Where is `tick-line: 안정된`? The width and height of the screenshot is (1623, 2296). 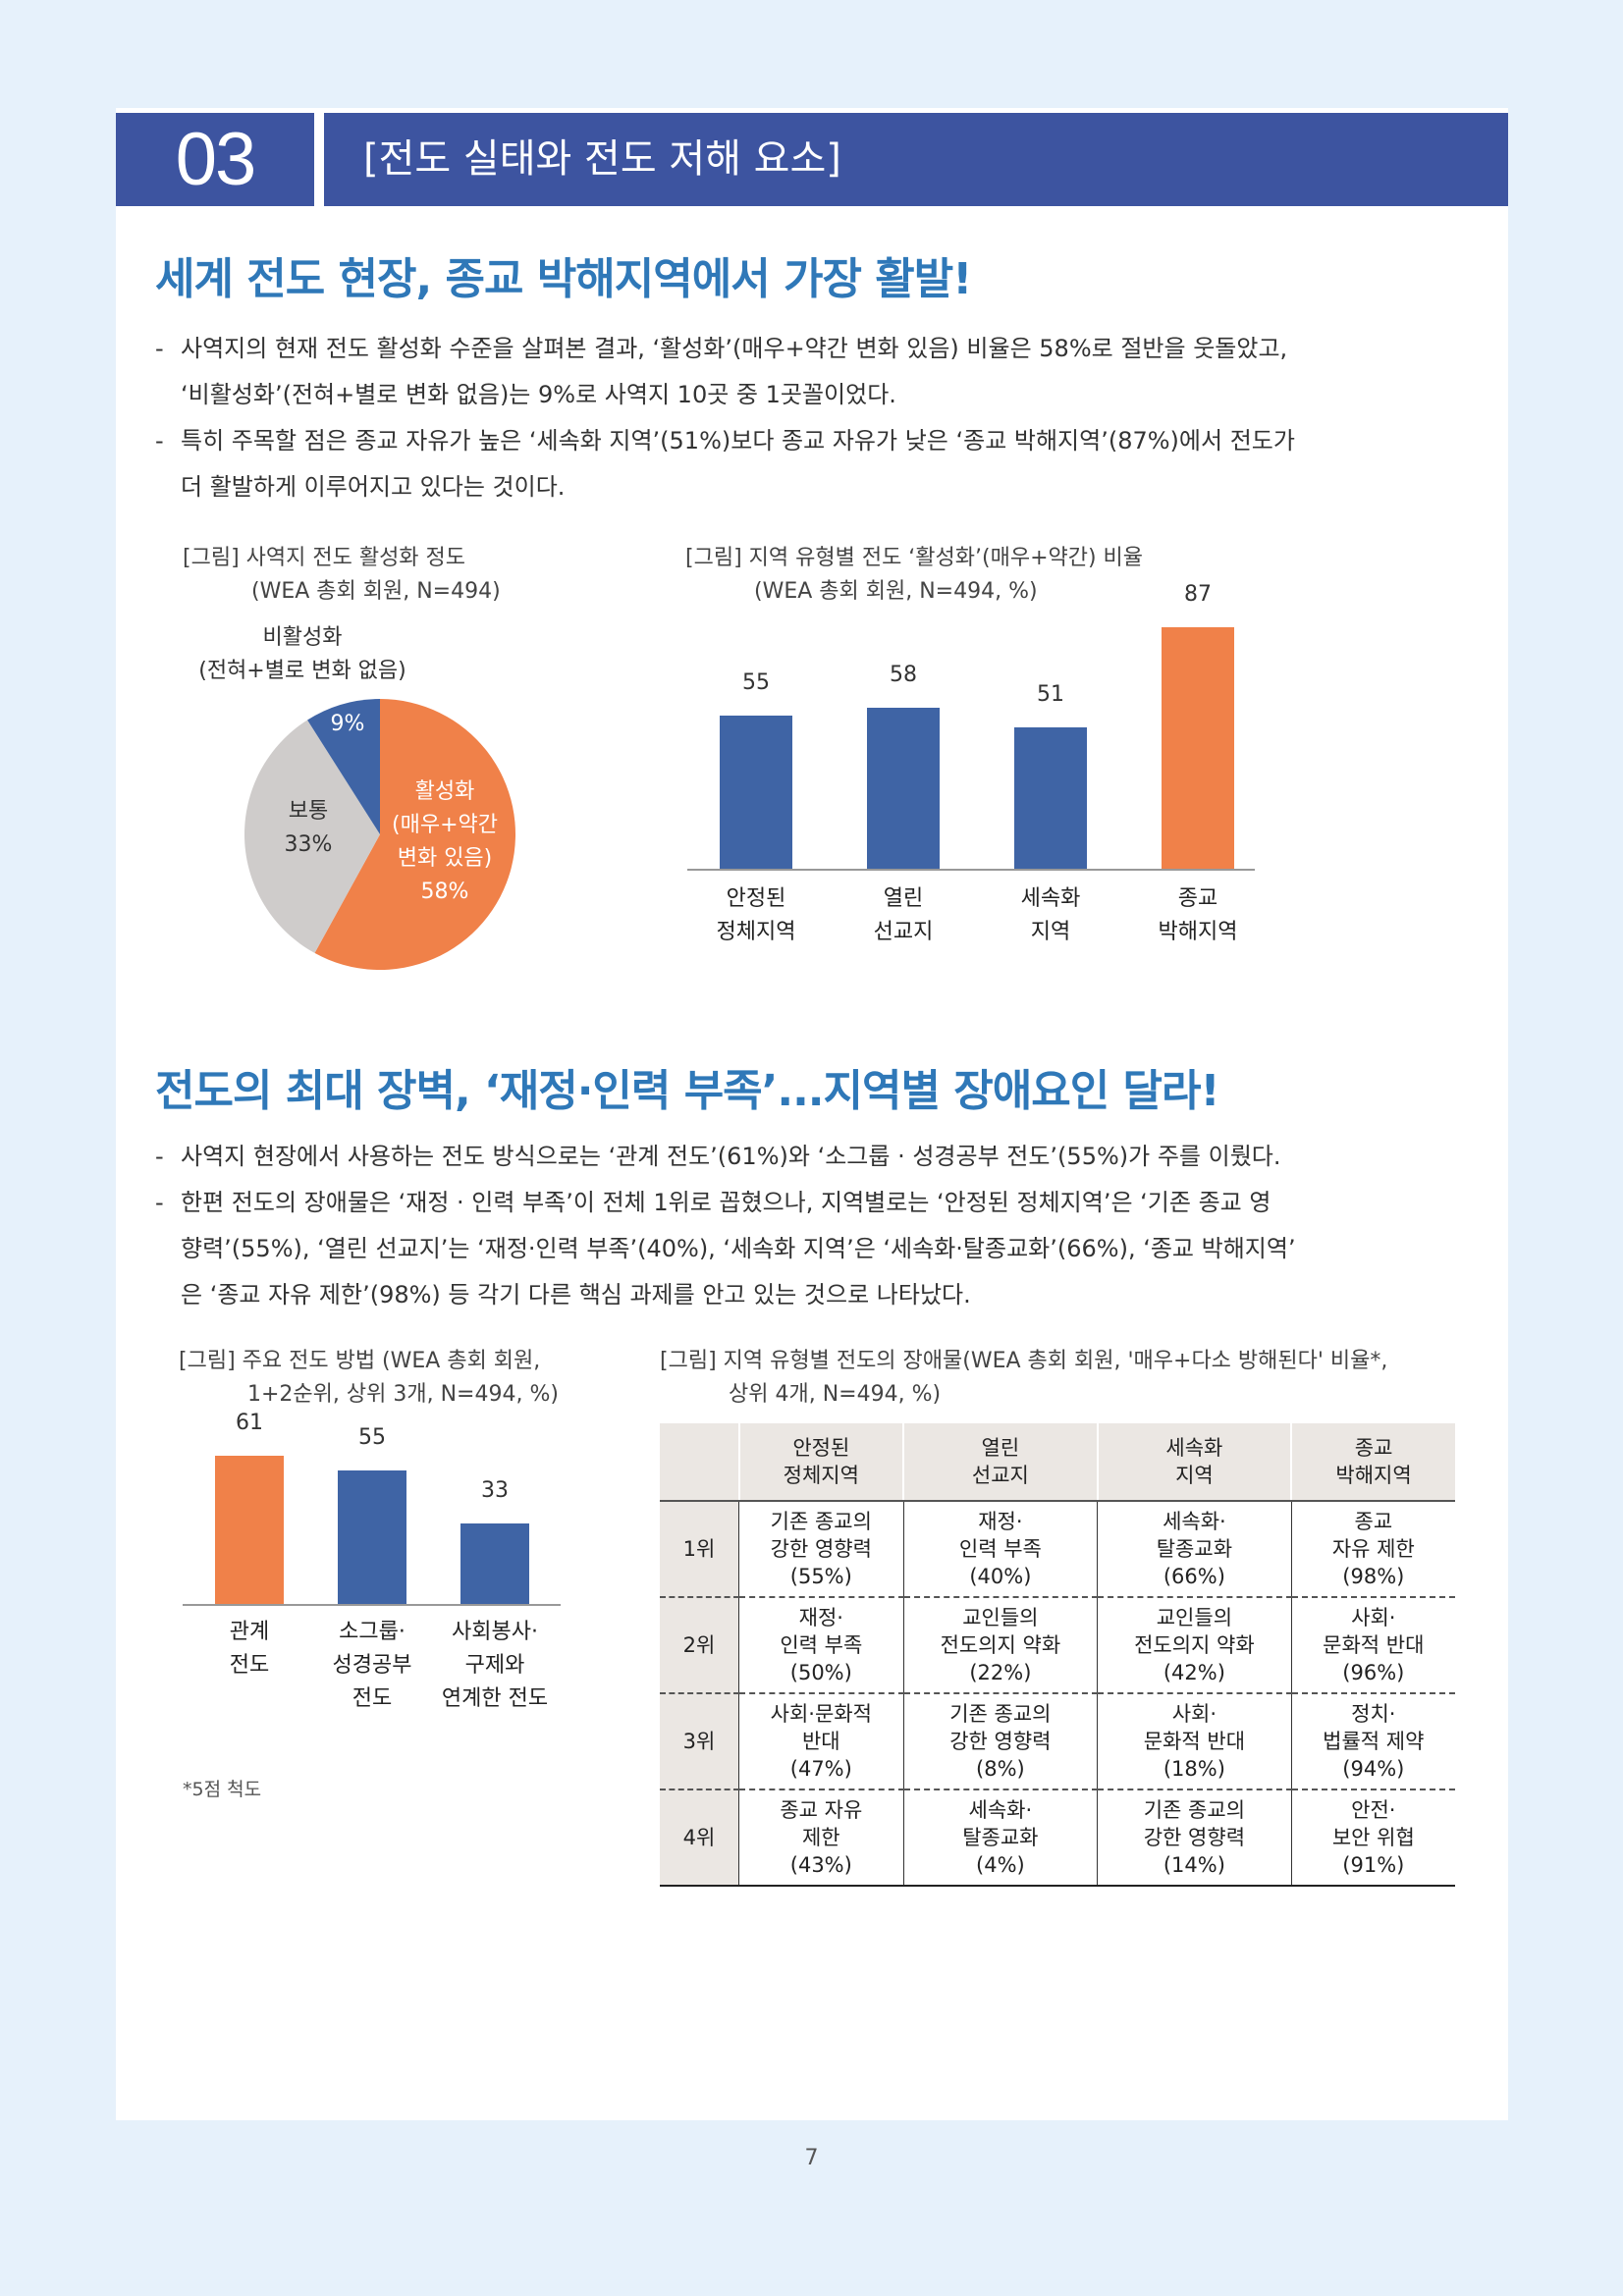
tick-line: 안정된 is located at coordinates (756, 898).